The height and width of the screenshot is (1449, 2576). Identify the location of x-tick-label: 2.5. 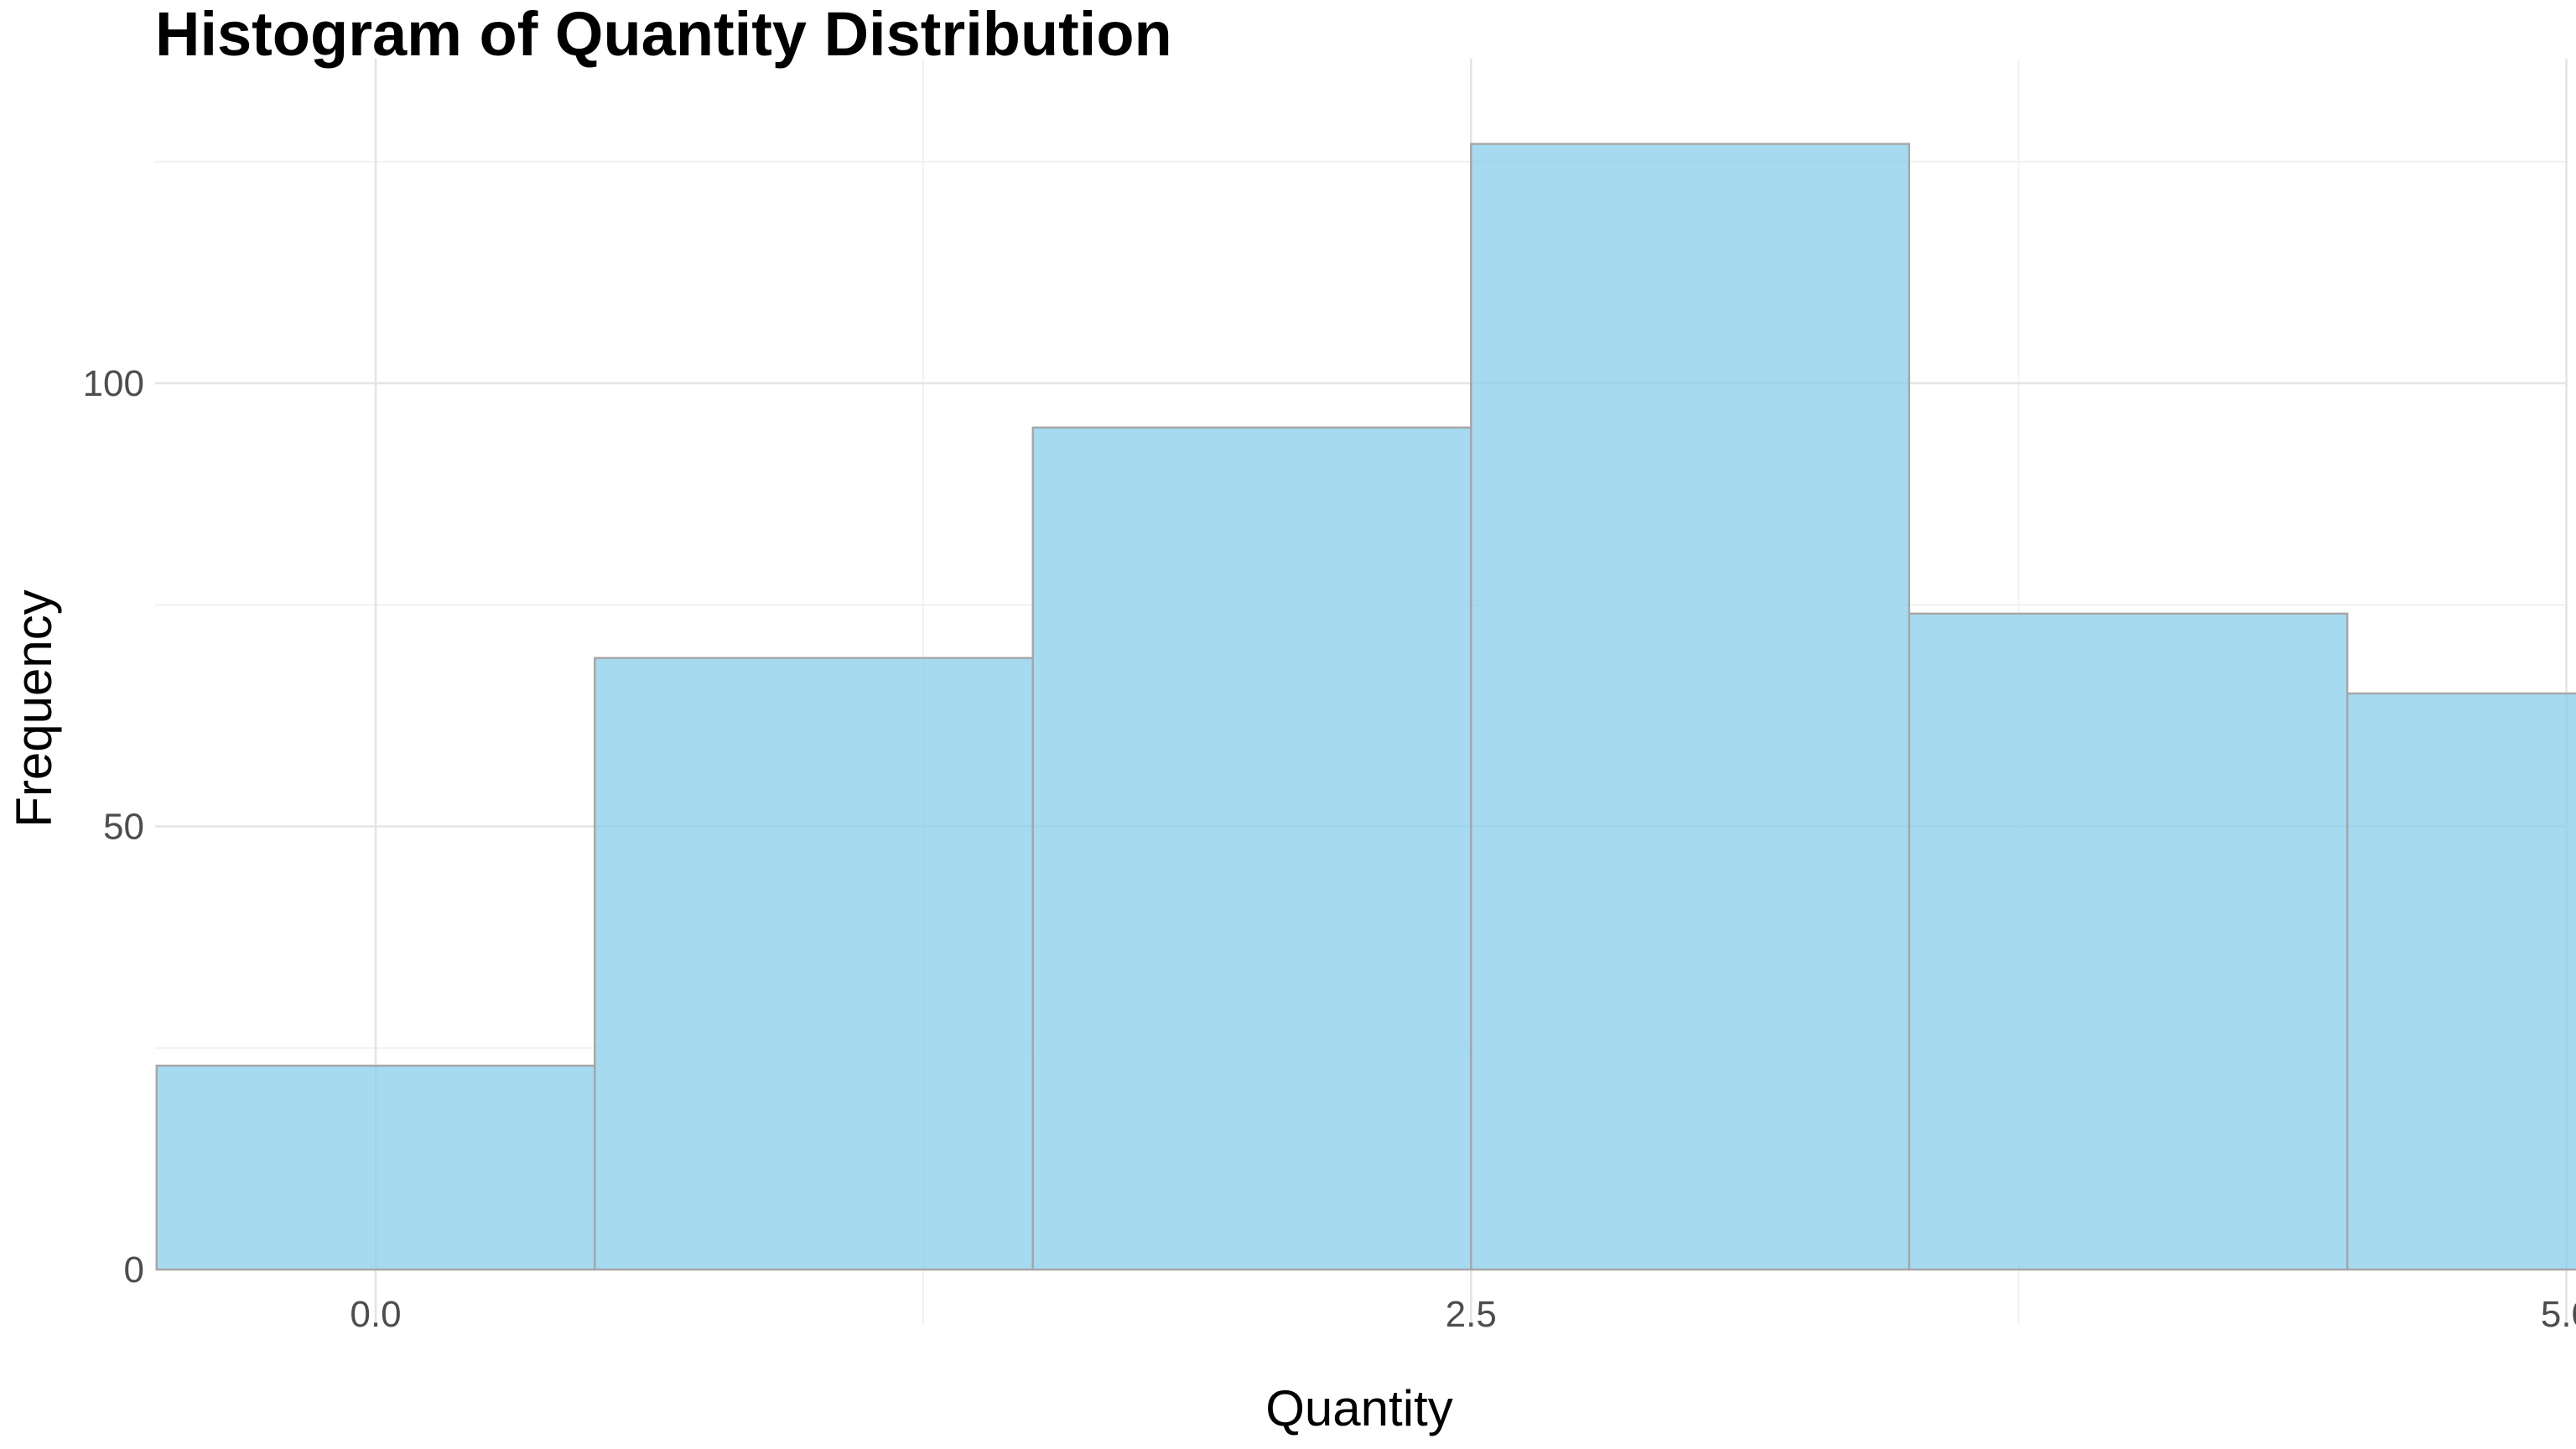
(1471, 1314).